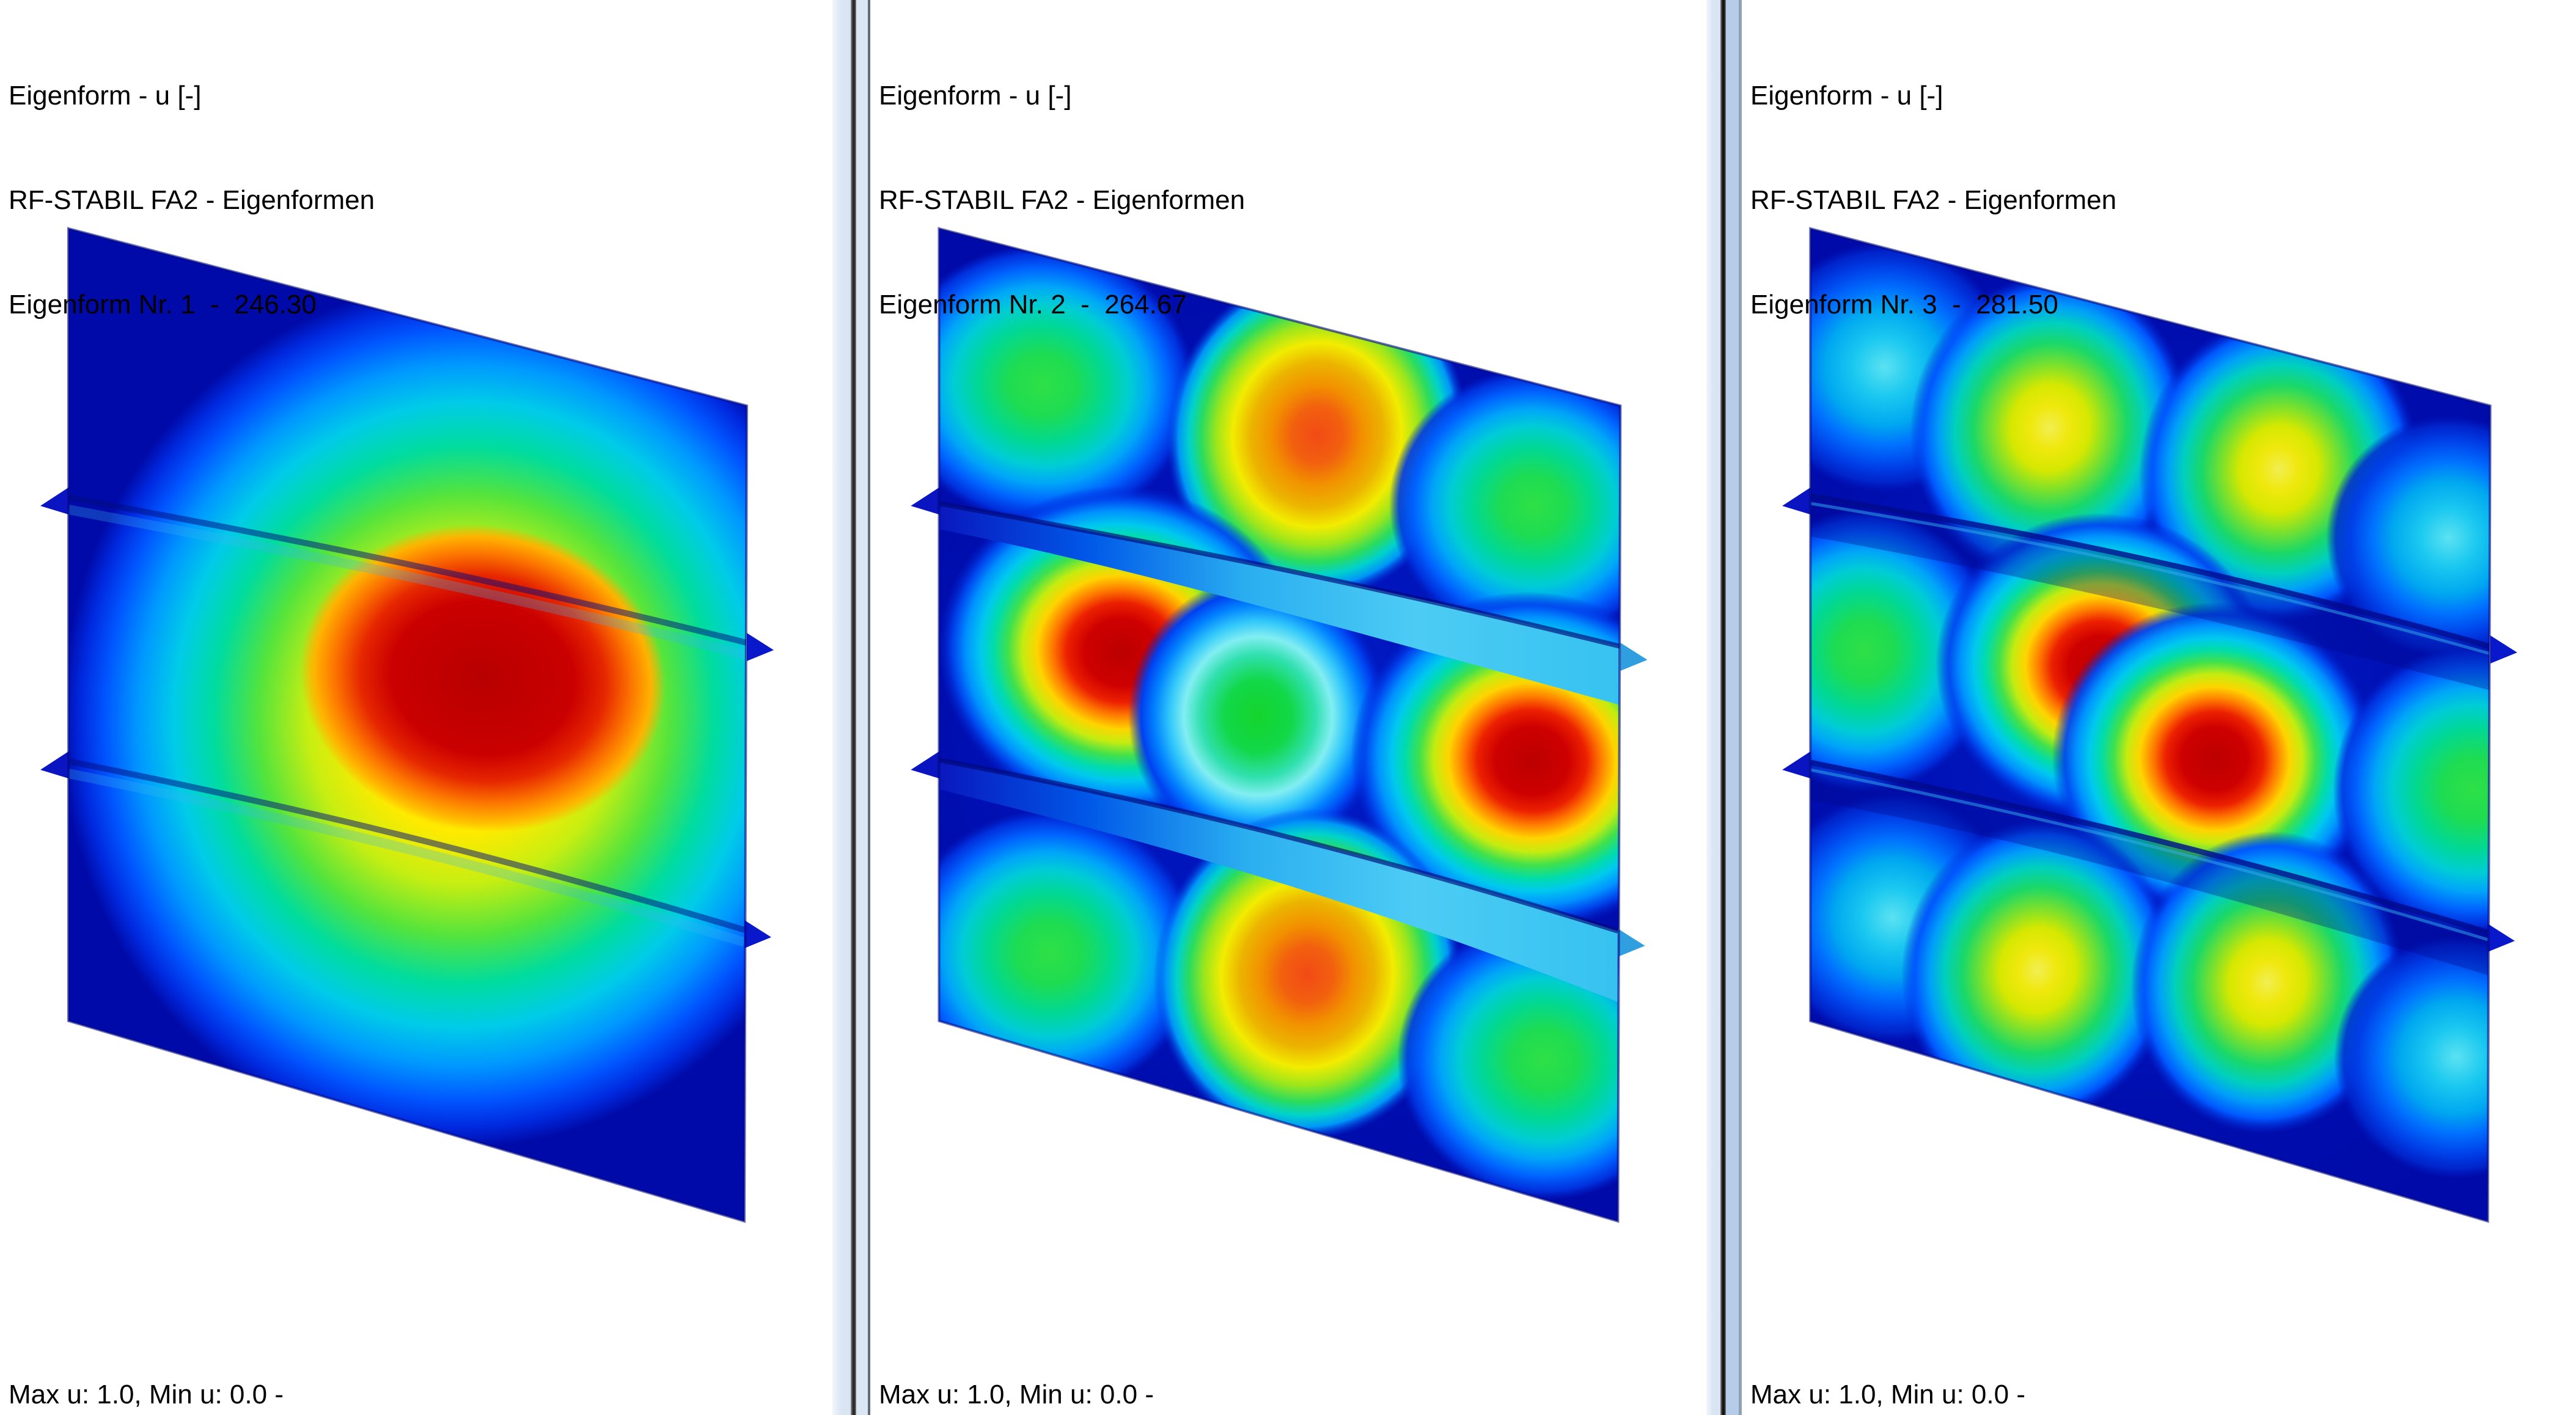  I want to click on stiffener-band-upper, so click(1280, 604).